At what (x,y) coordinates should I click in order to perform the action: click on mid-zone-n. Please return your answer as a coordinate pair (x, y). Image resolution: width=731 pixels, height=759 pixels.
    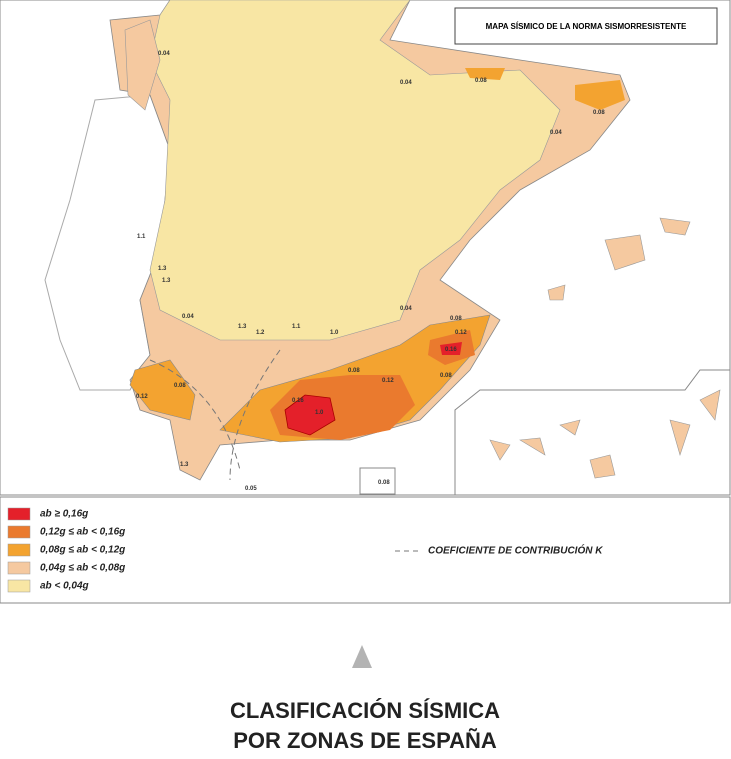
    Looking at the image, I should click on (485, 74).